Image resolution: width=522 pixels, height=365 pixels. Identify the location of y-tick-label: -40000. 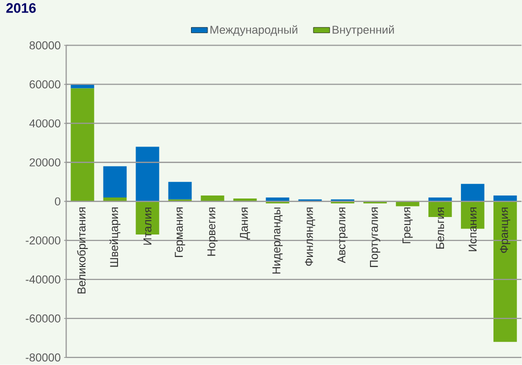
(43, 280).